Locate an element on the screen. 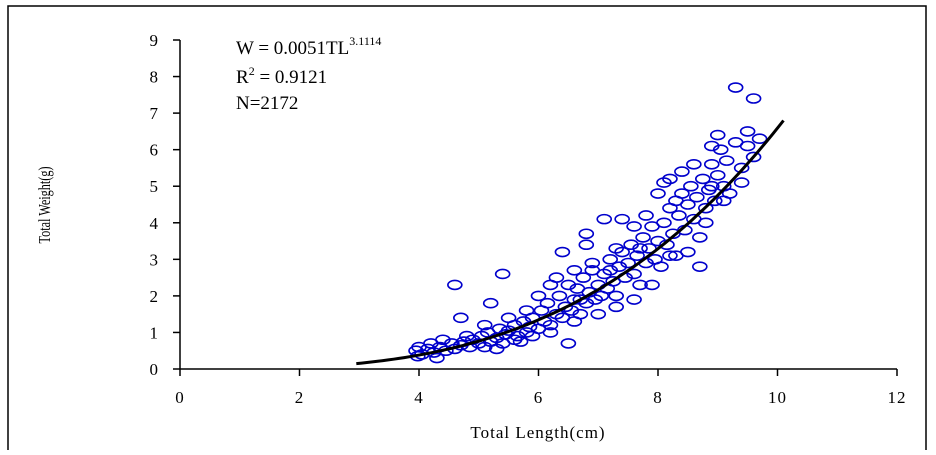 Image resolution: width=936 pixels, height=455 pixels. equation-exponent: 3.1114 is located at coordinates (365, 41).